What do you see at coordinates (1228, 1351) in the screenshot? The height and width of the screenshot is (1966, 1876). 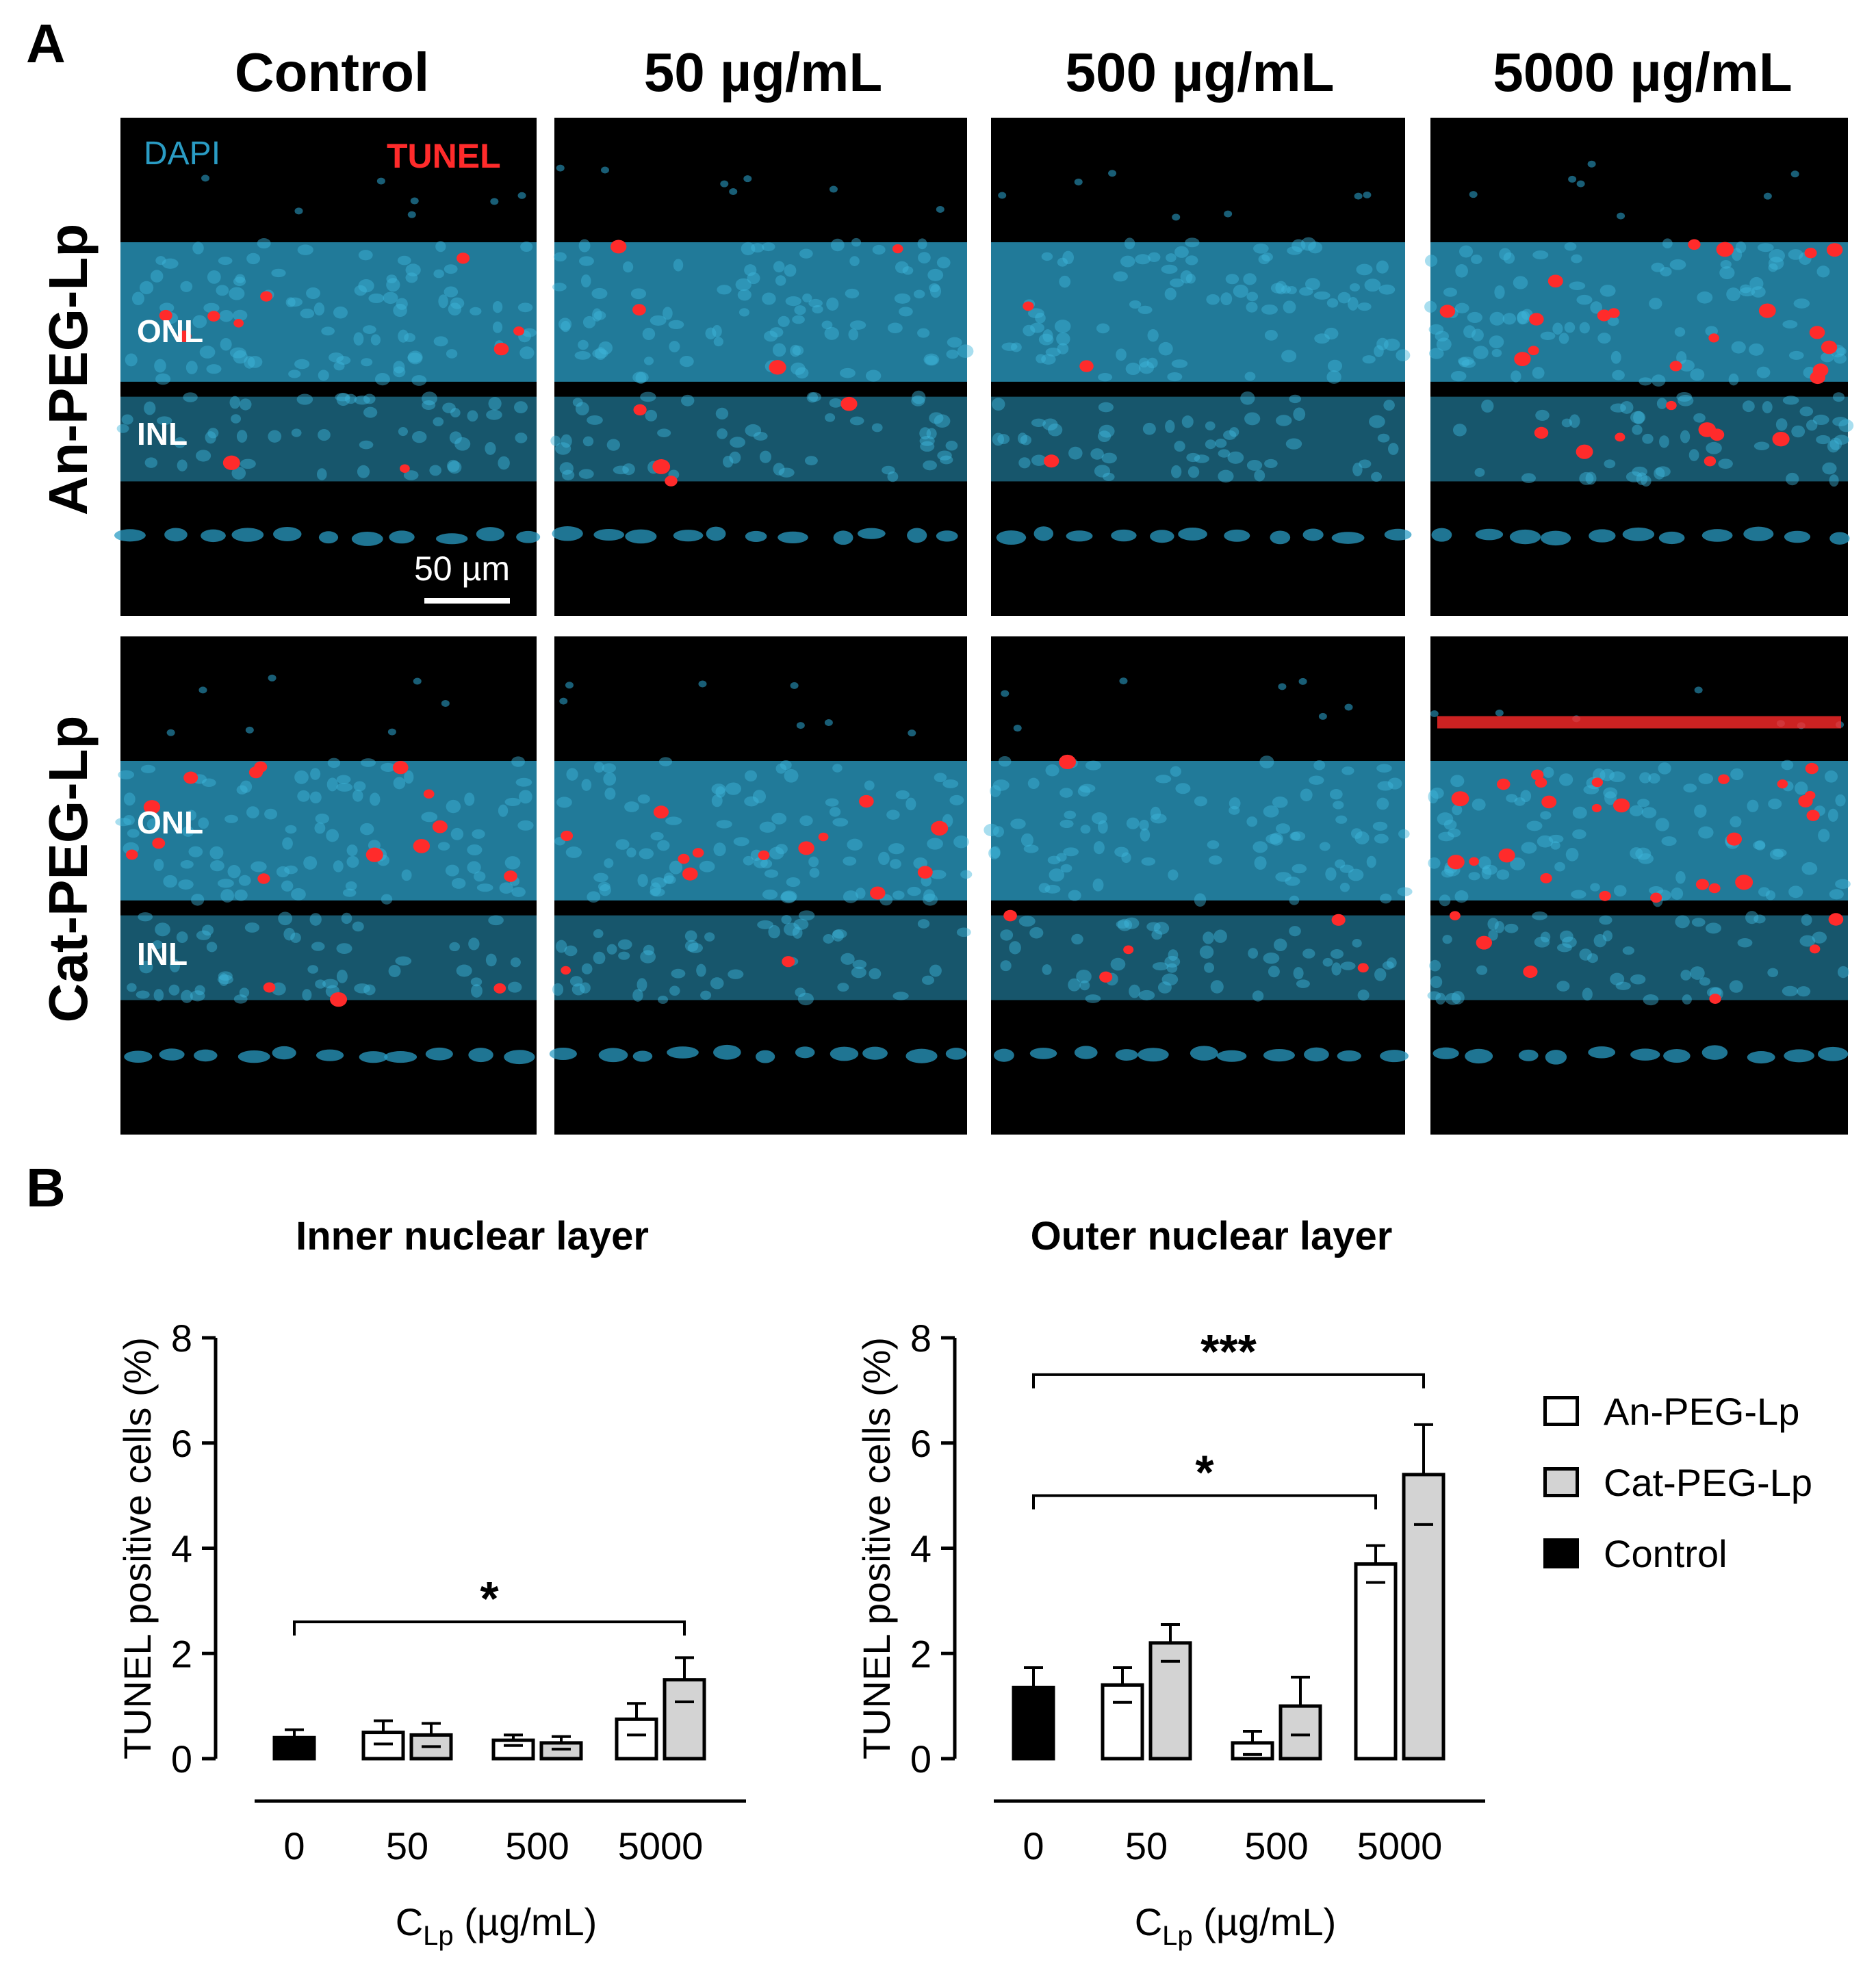 I see `significance-label: ***` at bounding box center [1228, 1351].